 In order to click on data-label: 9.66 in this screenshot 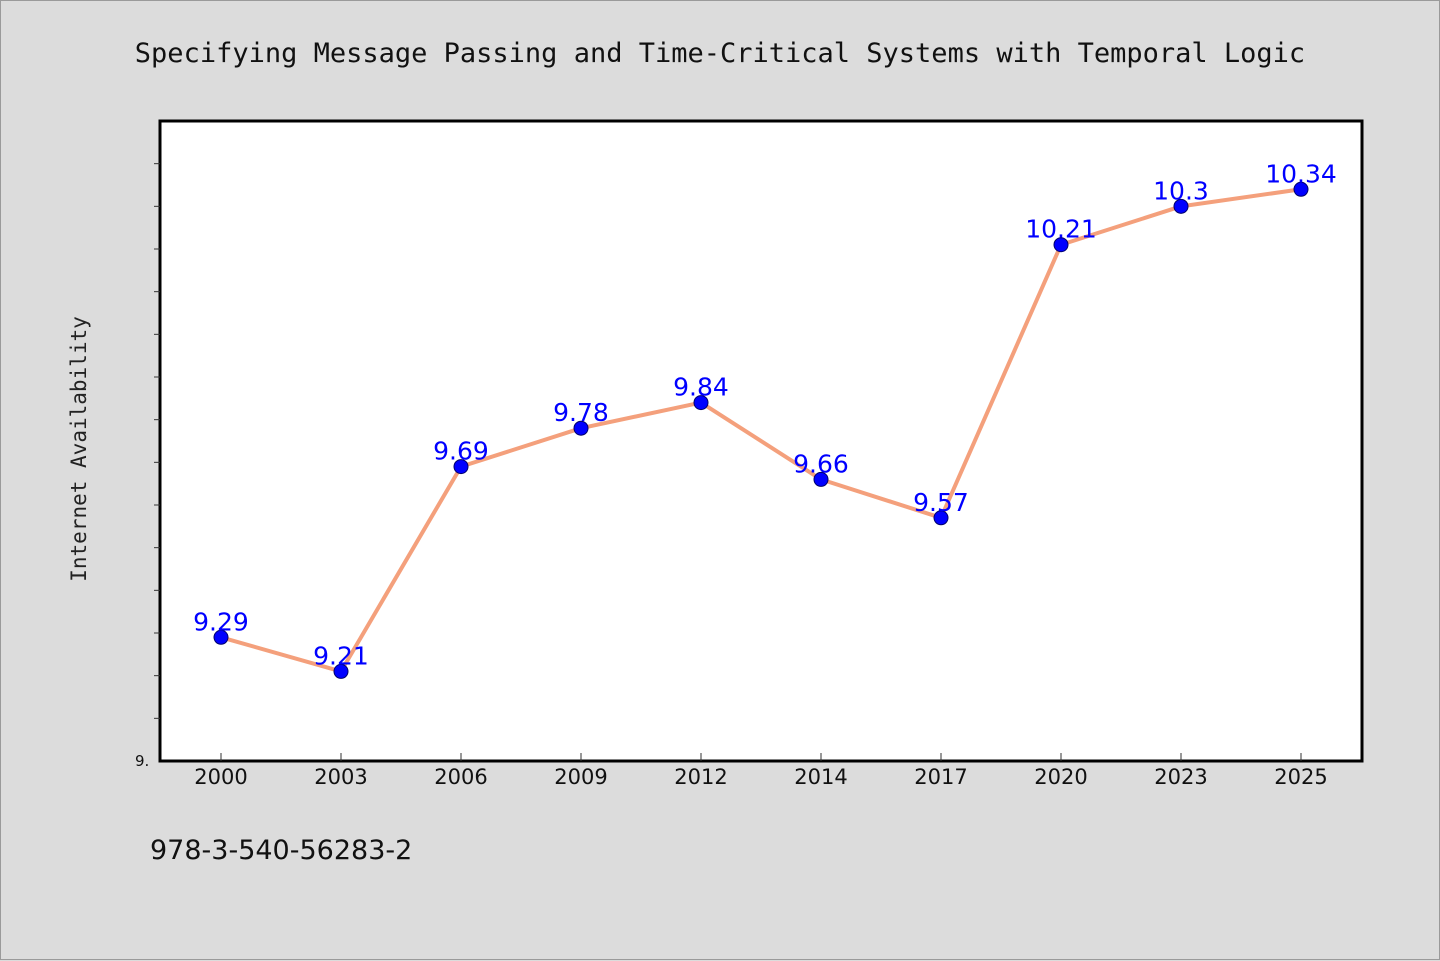, I will do `click(821, 463)`.